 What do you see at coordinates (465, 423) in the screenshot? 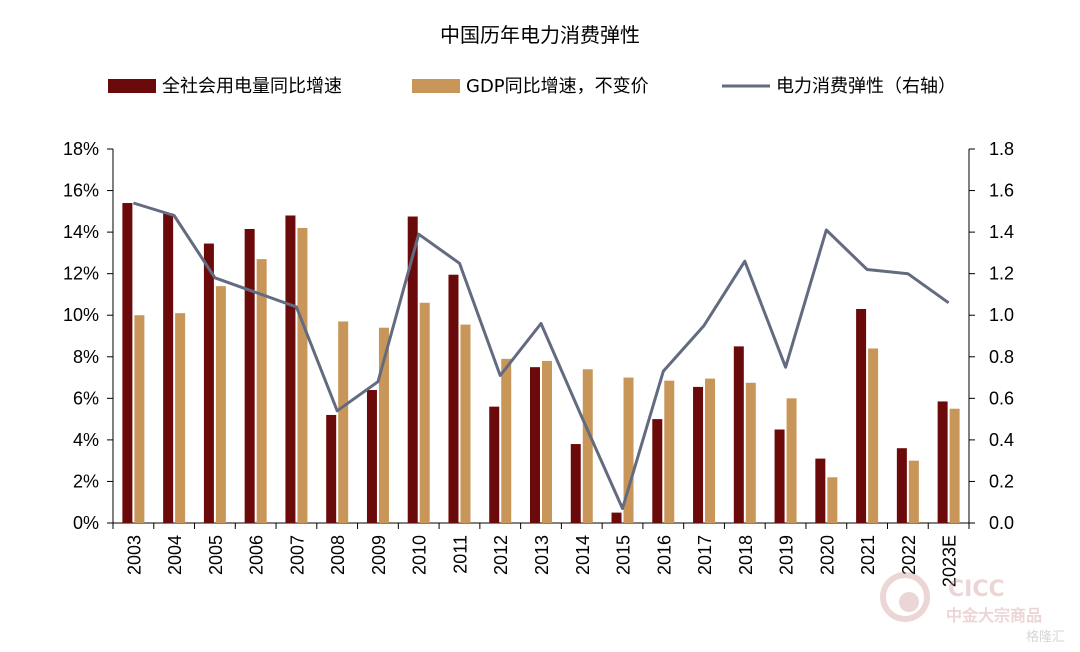
I see `bar-gdp-2011` at bounding box center [465, 423].